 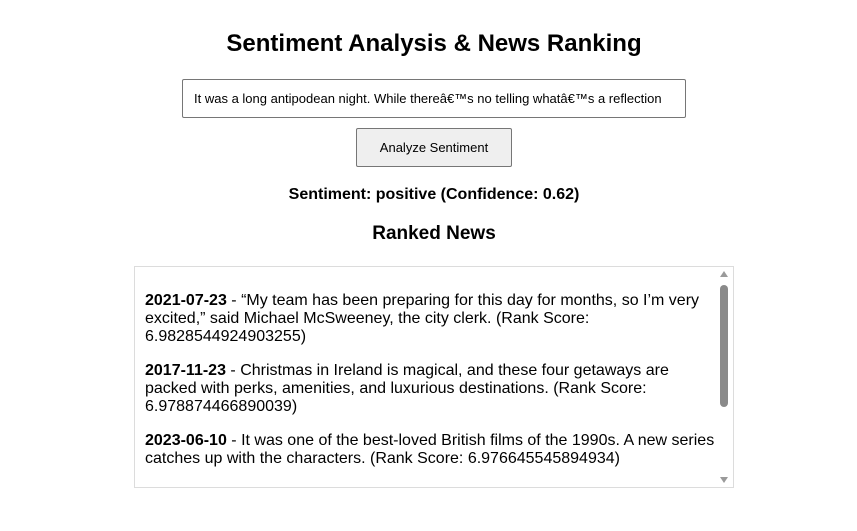 I want to click on vertical-scrollbar, so click(x=725, y=377).